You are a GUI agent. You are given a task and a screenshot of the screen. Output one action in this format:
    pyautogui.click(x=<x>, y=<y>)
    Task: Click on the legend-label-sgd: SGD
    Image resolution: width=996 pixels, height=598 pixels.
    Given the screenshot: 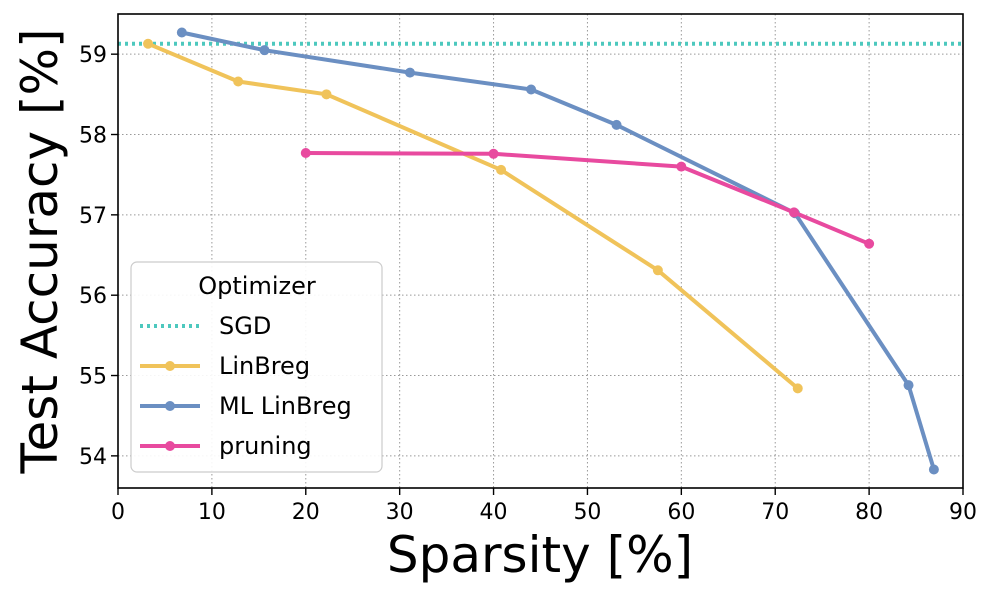 What is the action you would take?
    pyautogui.click(x=245, y=326)
    